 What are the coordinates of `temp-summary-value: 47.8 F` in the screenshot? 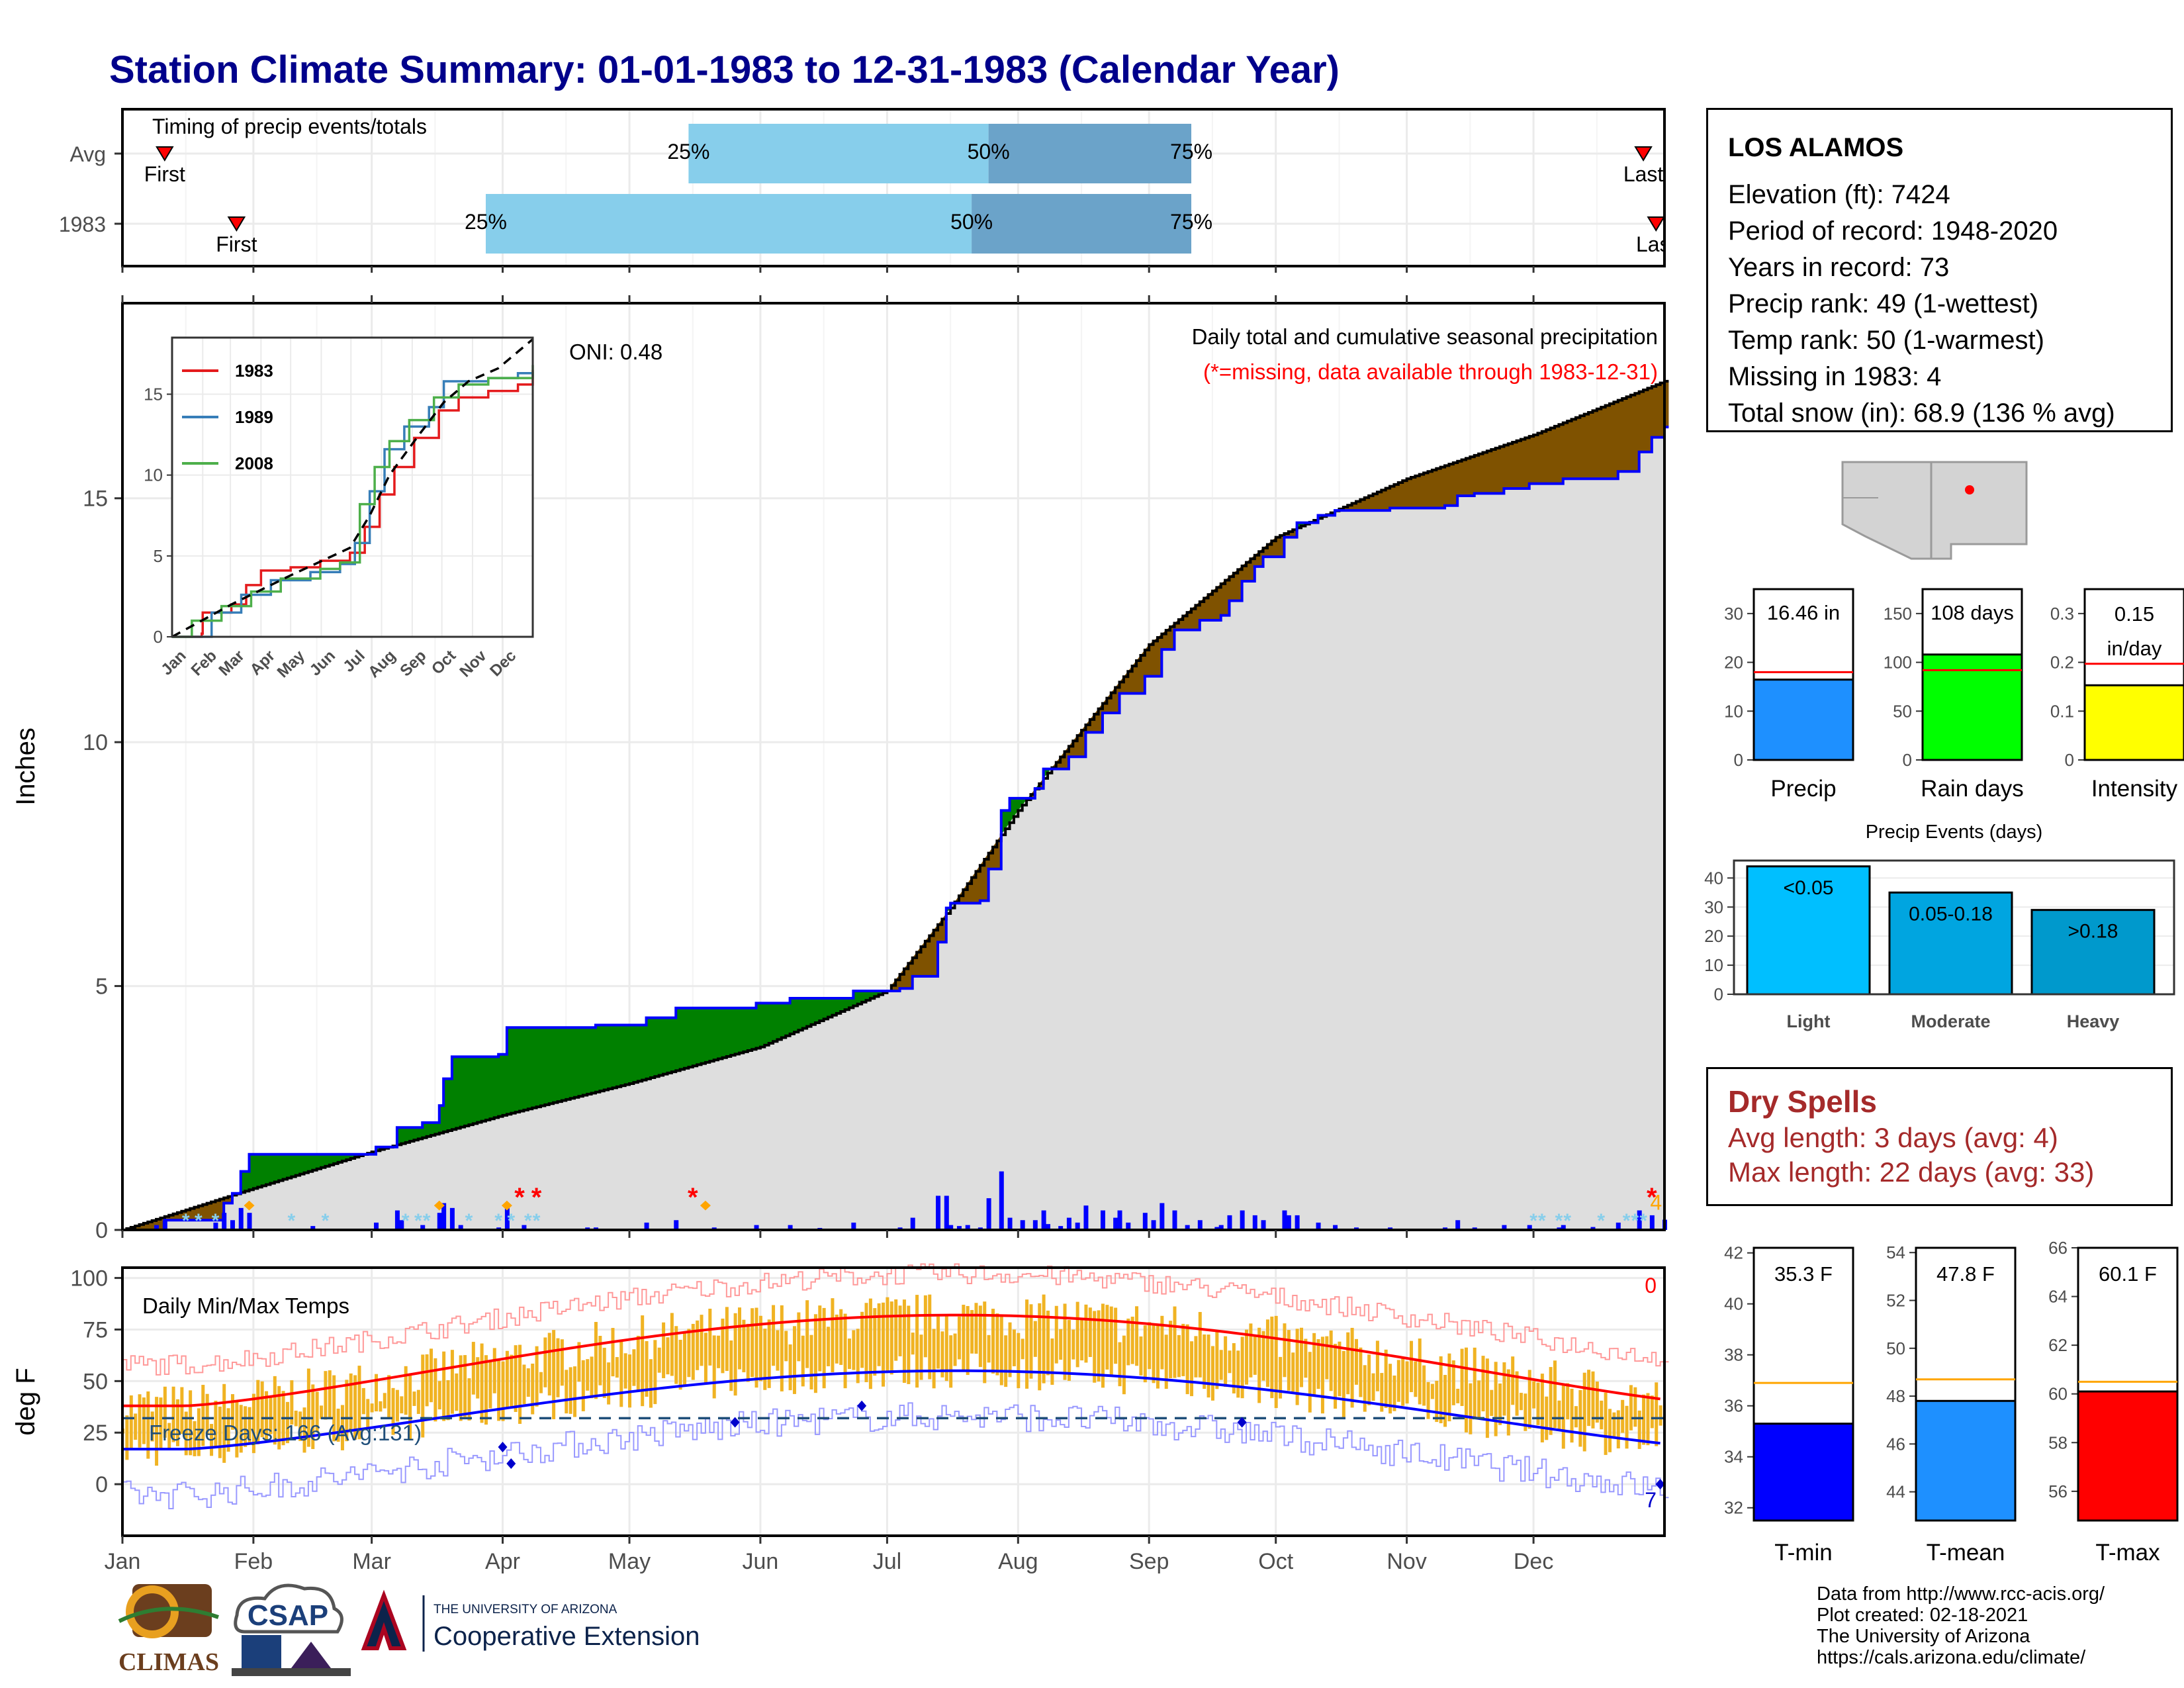 It's located at (1965, 1274).